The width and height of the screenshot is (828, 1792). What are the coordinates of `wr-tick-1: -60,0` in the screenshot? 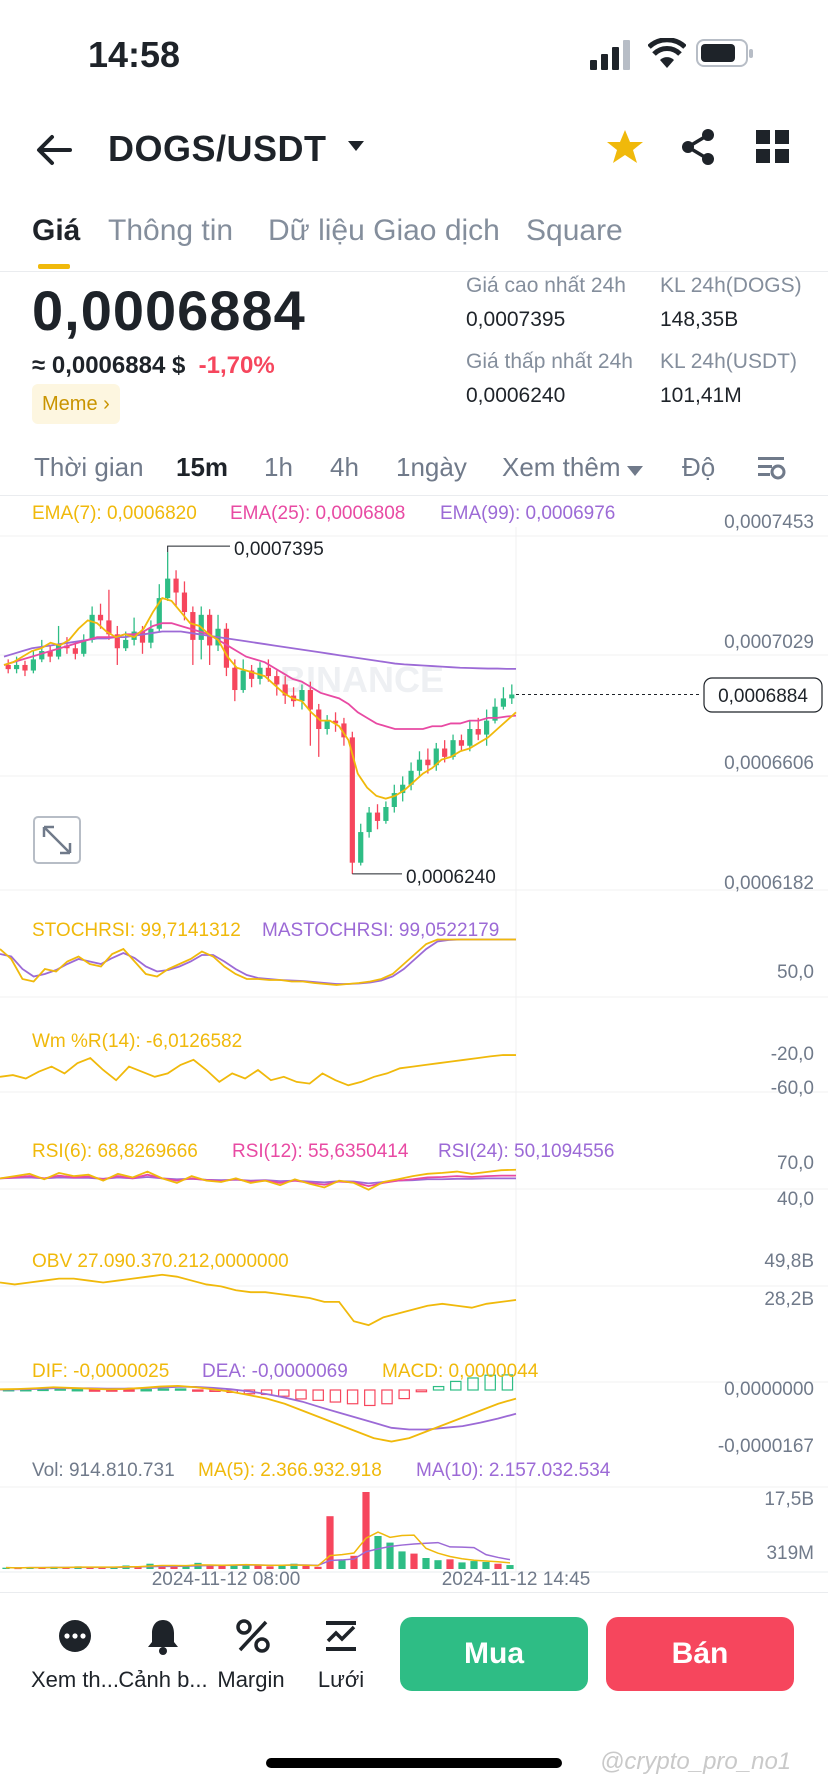 It's located at (792, 1088).